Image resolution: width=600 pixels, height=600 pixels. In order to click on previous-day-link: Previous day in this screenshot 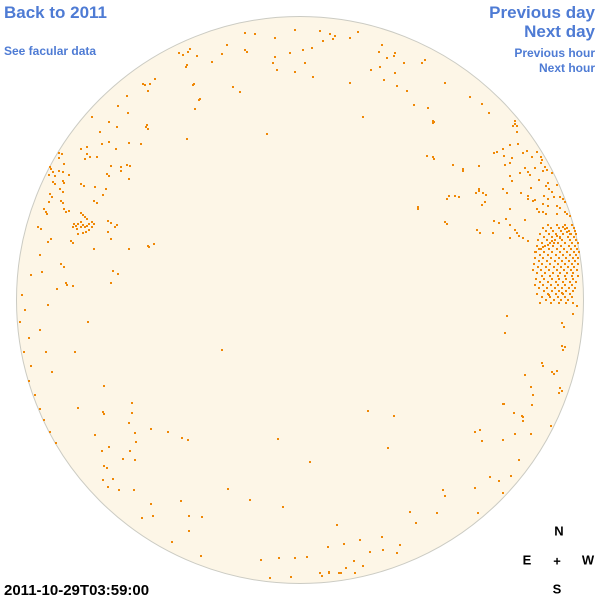, I will do `click(542, 12)`.